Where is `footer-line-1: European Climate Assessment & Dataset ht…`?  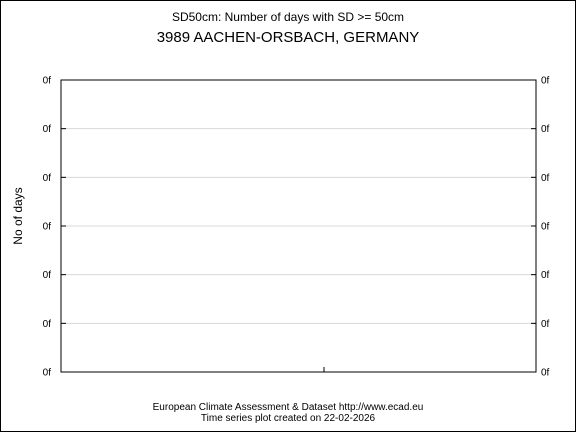
footer-line-1: European Climate Assessment & Dataset ht… is located at coordinates (288, 407).